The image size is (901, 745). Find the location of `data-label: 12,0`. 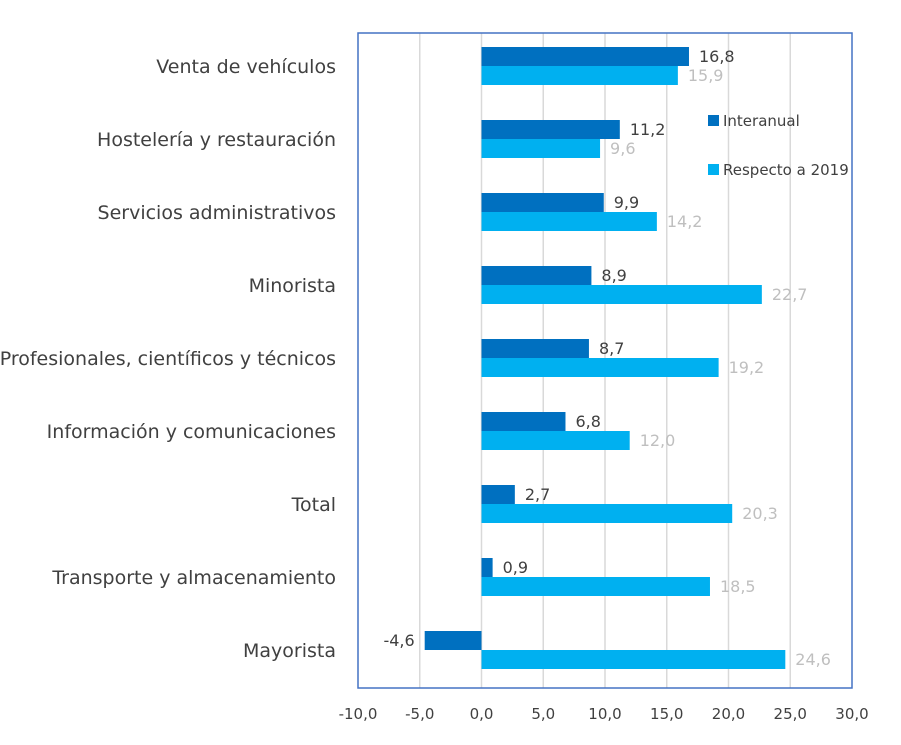

data-label: 12,0 is located at coordinates (658, 440).